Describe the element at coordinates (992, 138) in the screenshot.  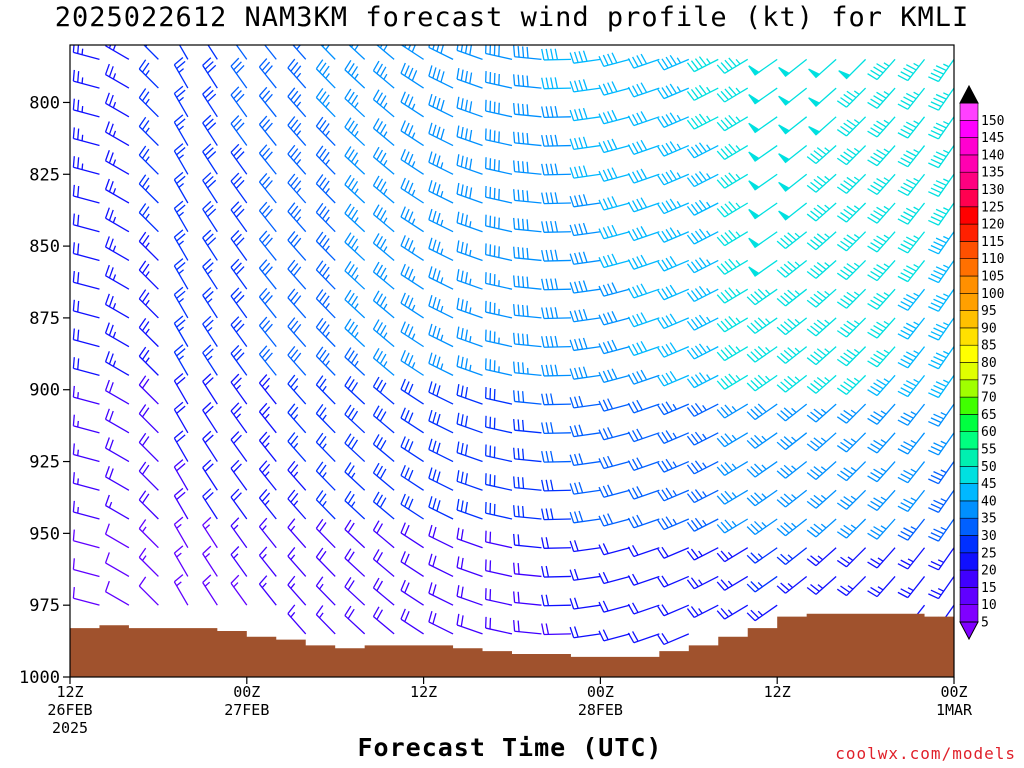
I see `colorbar-label: 145` at that location.